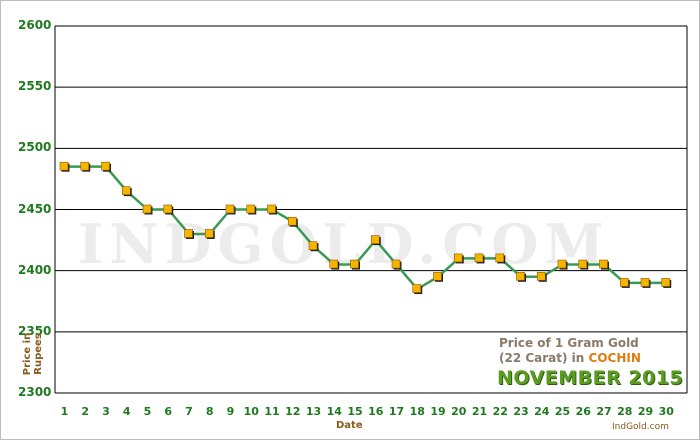 The width and height of the screenshot is (700, 440). Describe the element at coordinates (479, 411) in the screenshot. I see `x-tick-label: 21` at that location.